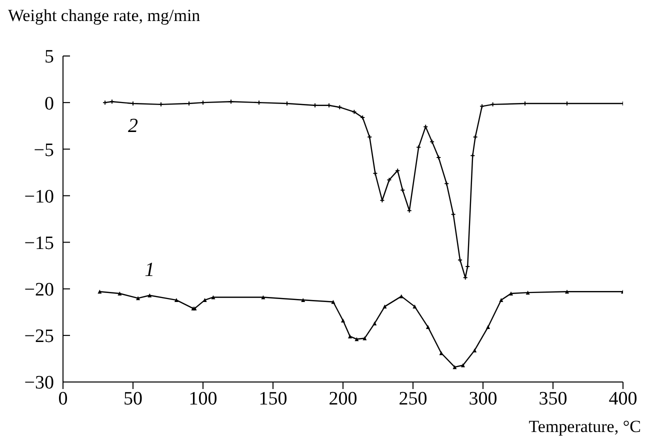 This screenshot has width=645, height=439. What do you see at coordinates (483, 399) in the screenshot?
I see `x-tick-label: 300` at bounding box center [483, 399].